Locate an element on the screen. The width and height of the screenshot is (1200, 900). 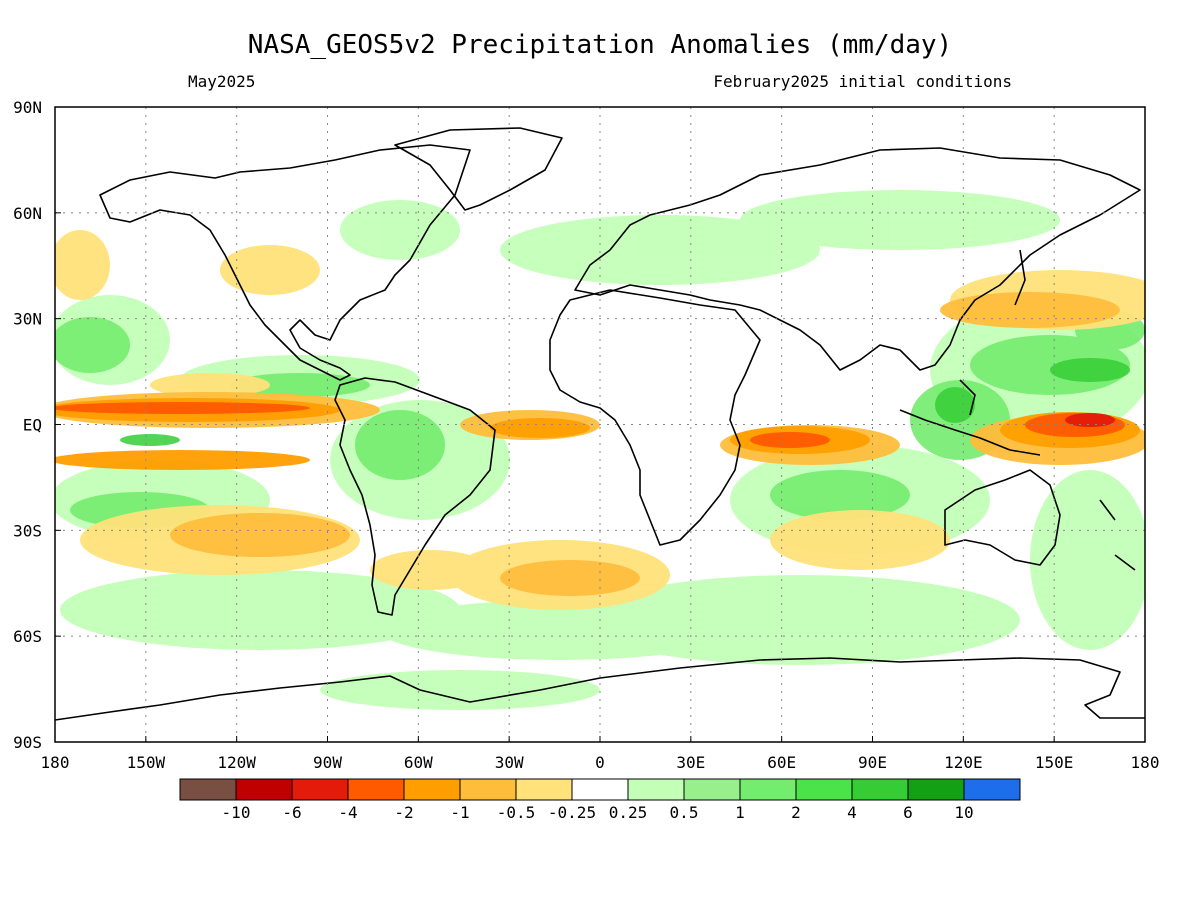
legend-label: -4 is located at coordinates (347, 812).